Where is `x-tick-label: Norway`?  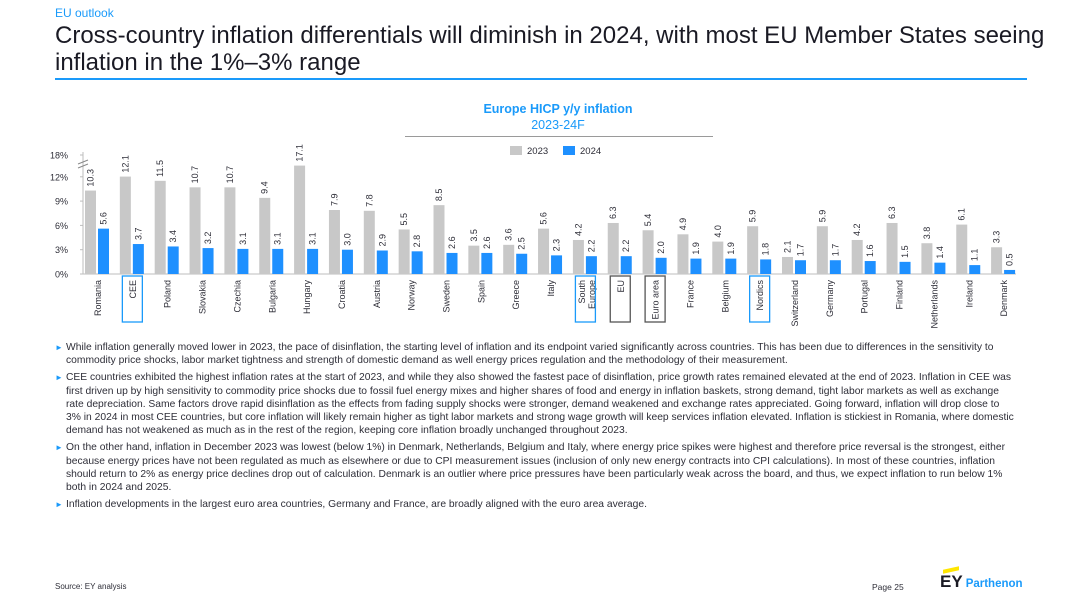 x-tick-label: Norway is located at coordinates (412, 295).